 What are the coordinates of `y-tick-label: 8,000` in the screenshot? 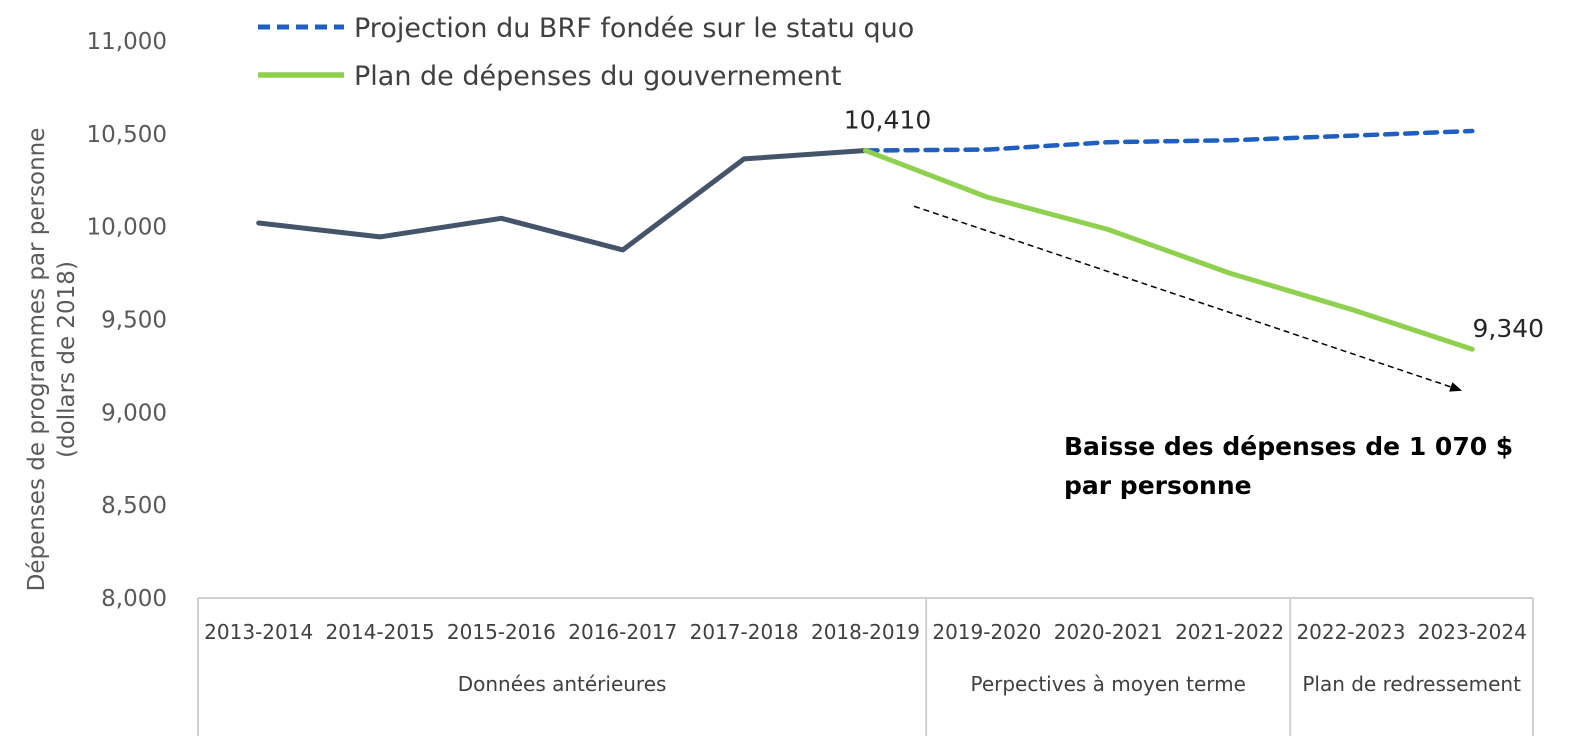 It's located at (134, 599).